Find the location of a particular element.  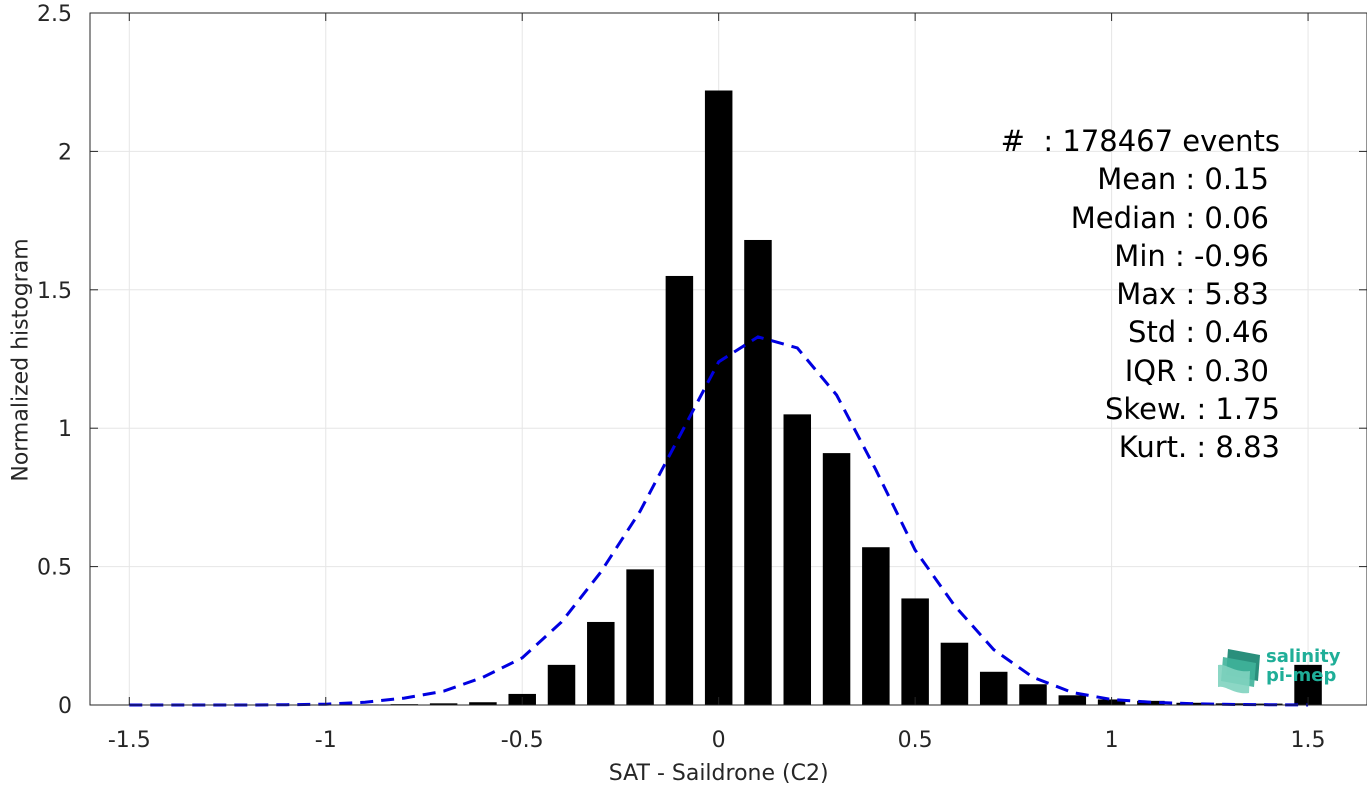

x-tick-label: -1 is located at coordinates (326, 740).